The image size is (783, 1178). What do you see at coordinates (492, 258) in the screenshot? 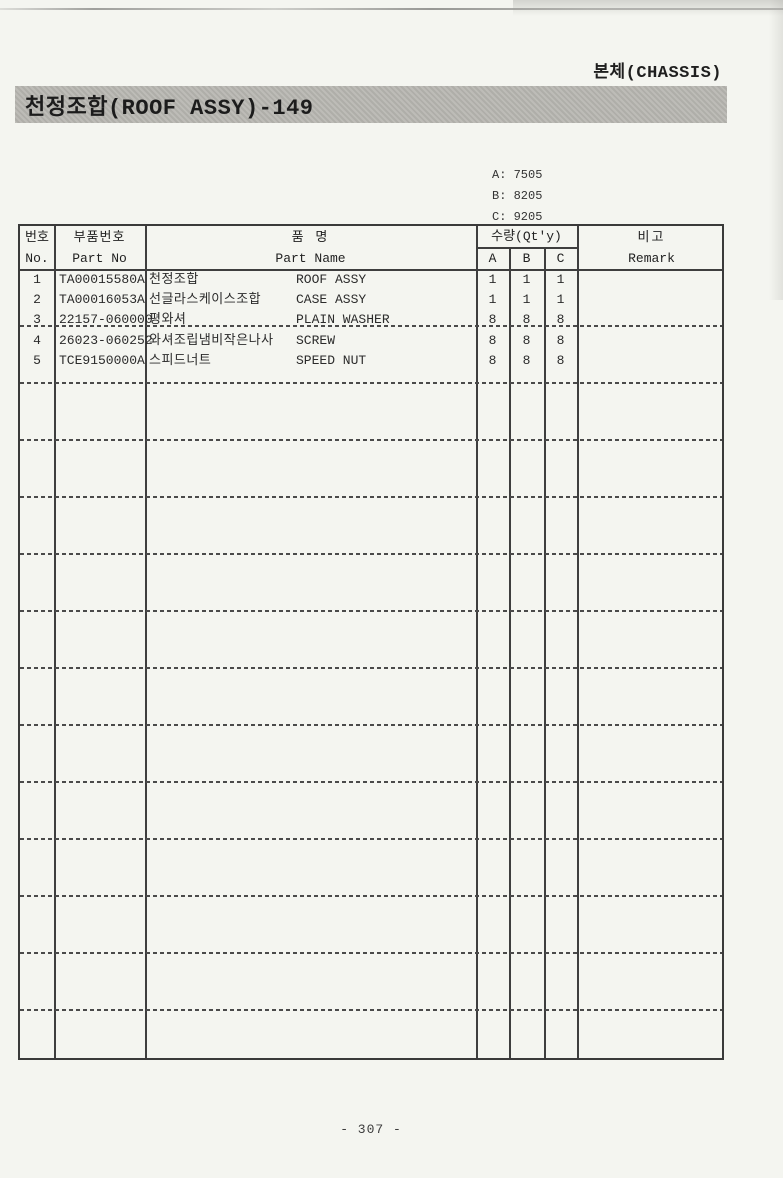
I see `header-qty-a: A` at bounding box center [492, 258].